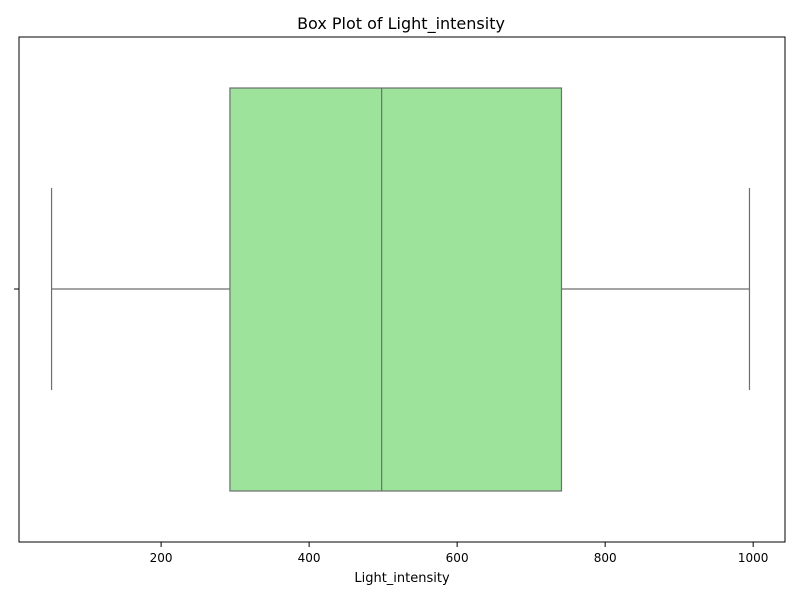 The image size is (800, 600). I want to click on x-tick-label: 800, so click(605, 558).